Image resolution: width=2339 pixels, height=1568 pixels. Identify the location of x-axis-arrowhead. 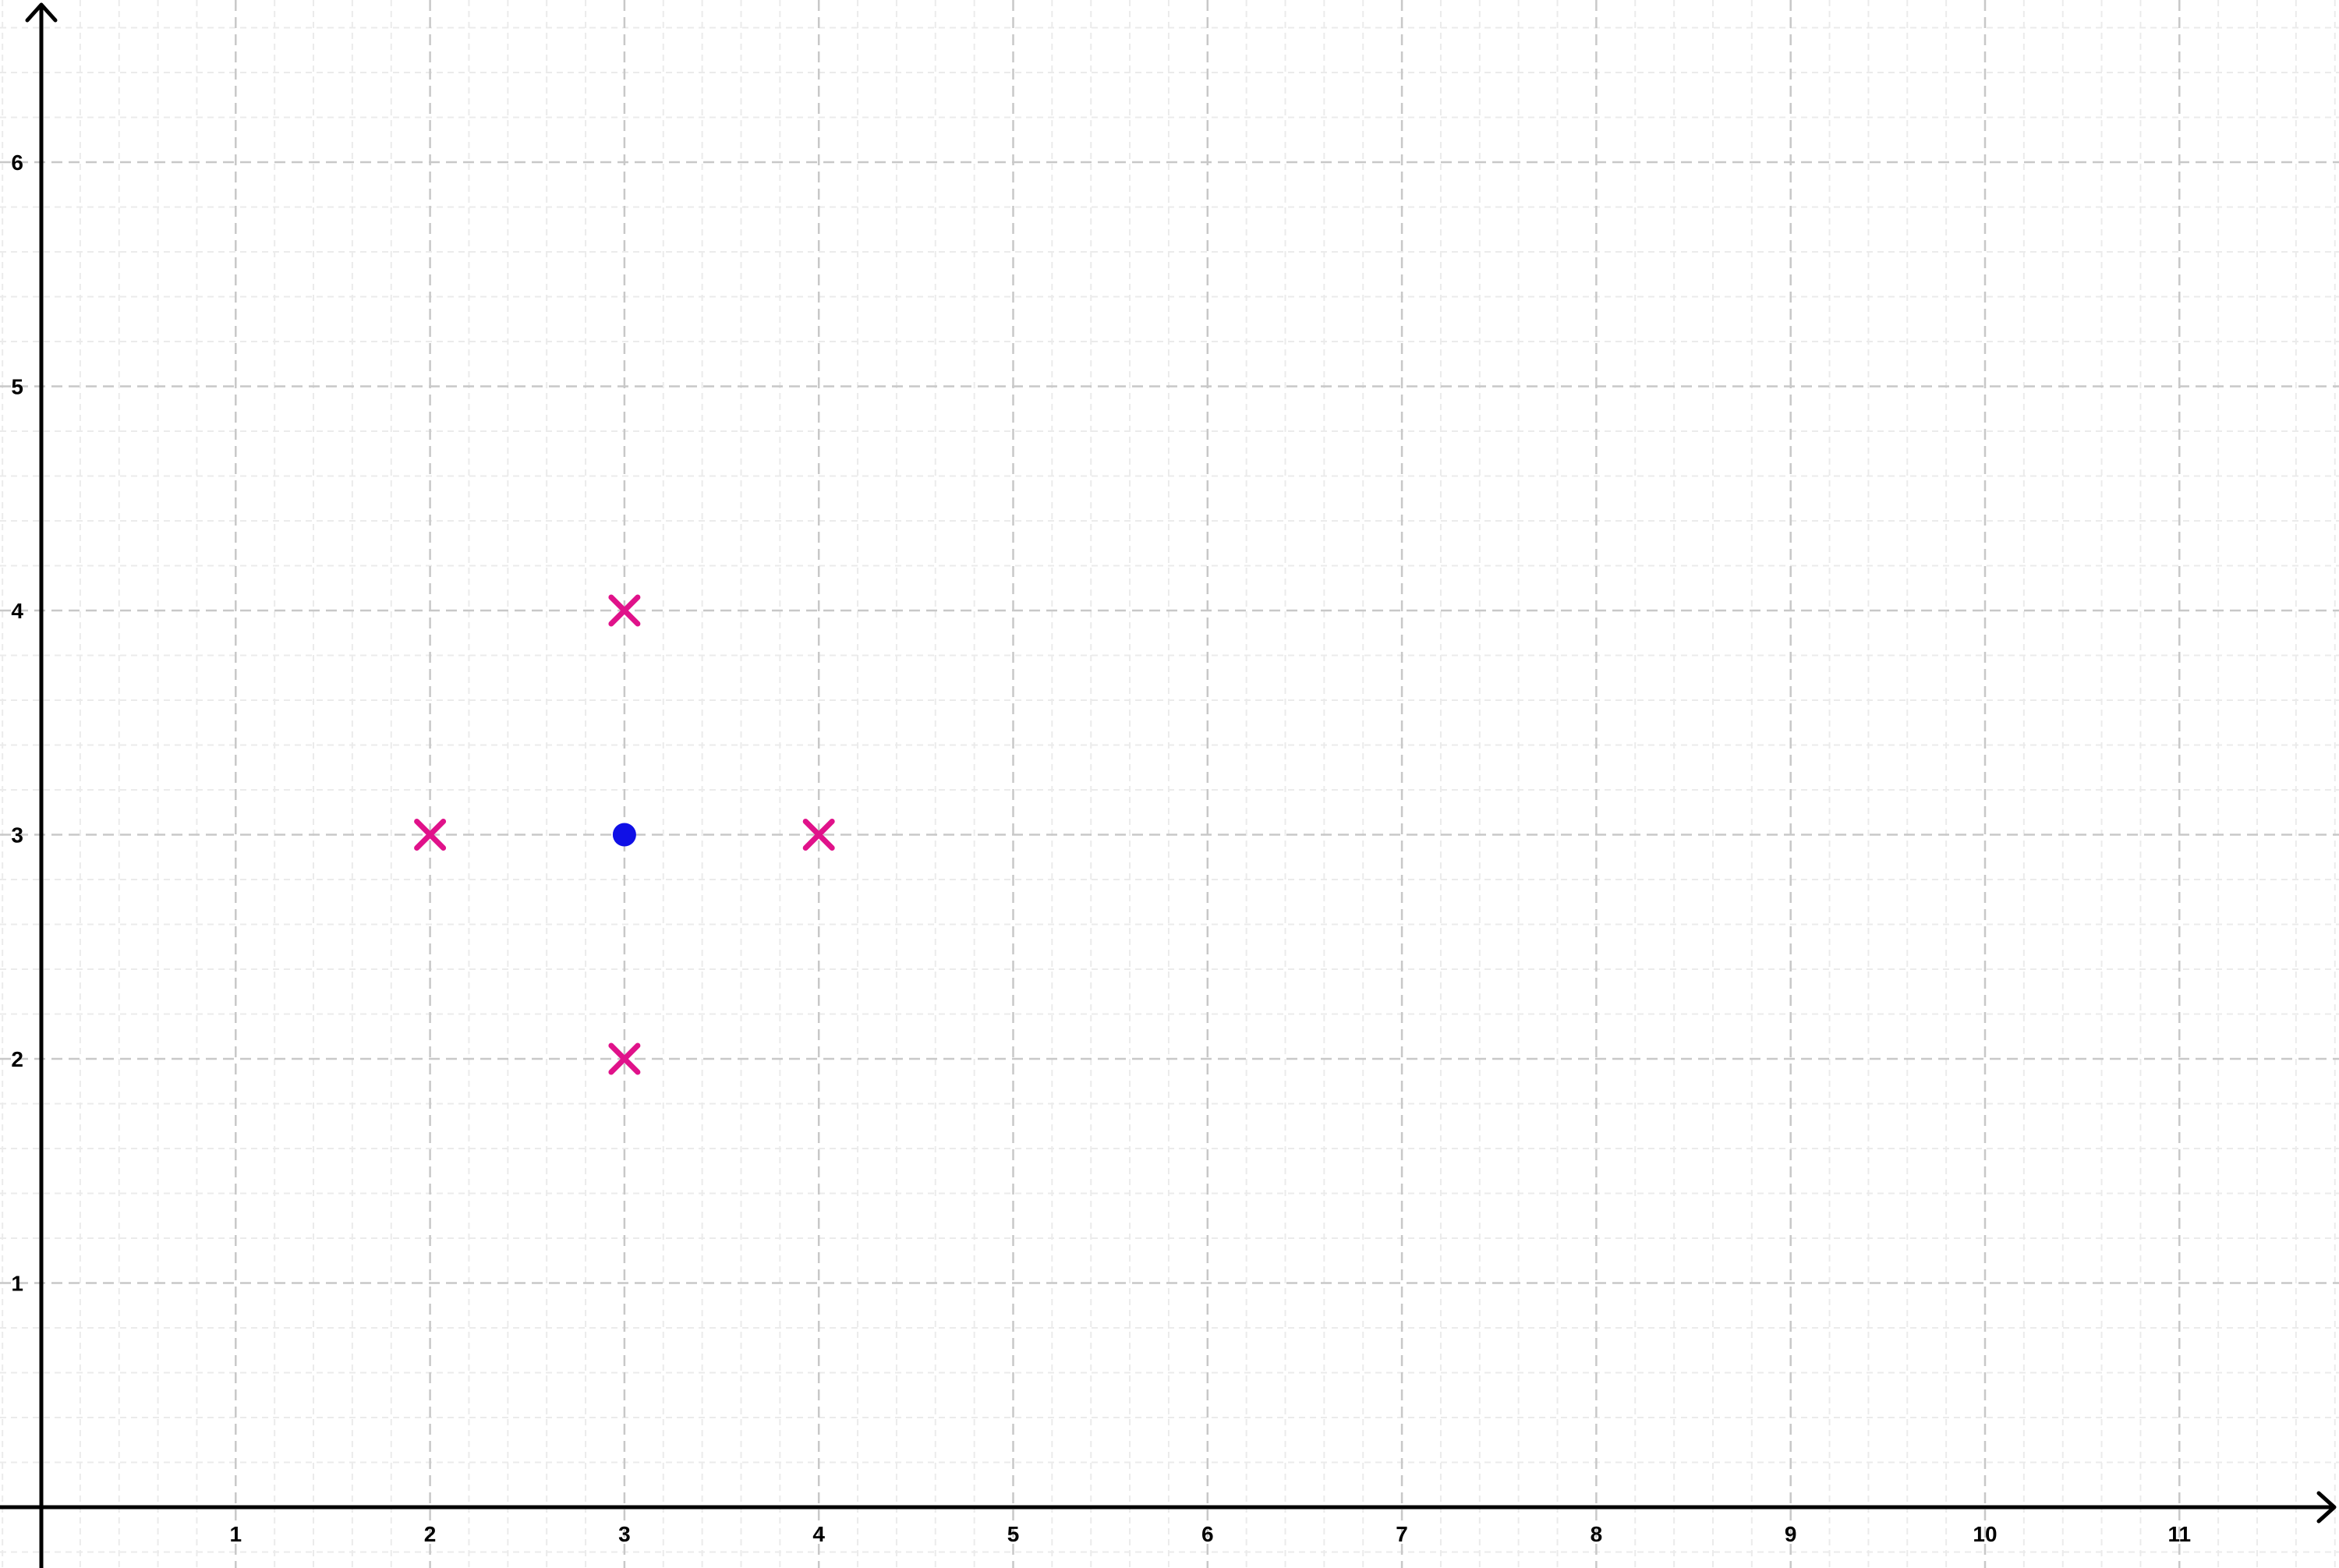
(2326, 1507).